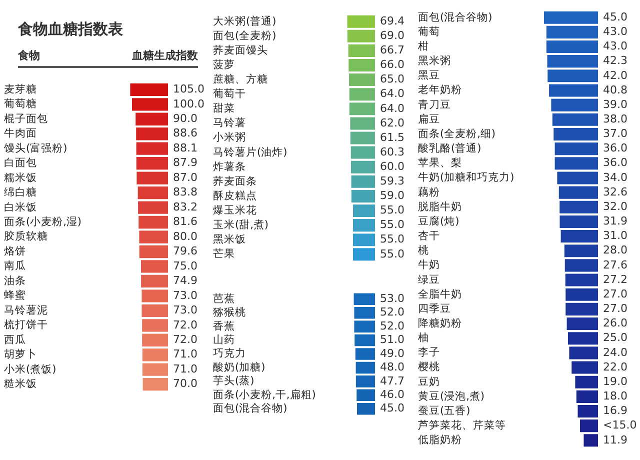 The image size is (640, 460). What do you see at coordinates (615, 381) in the screenshot?
I see `data-label: 19.0` at bounding box center [615, 381].